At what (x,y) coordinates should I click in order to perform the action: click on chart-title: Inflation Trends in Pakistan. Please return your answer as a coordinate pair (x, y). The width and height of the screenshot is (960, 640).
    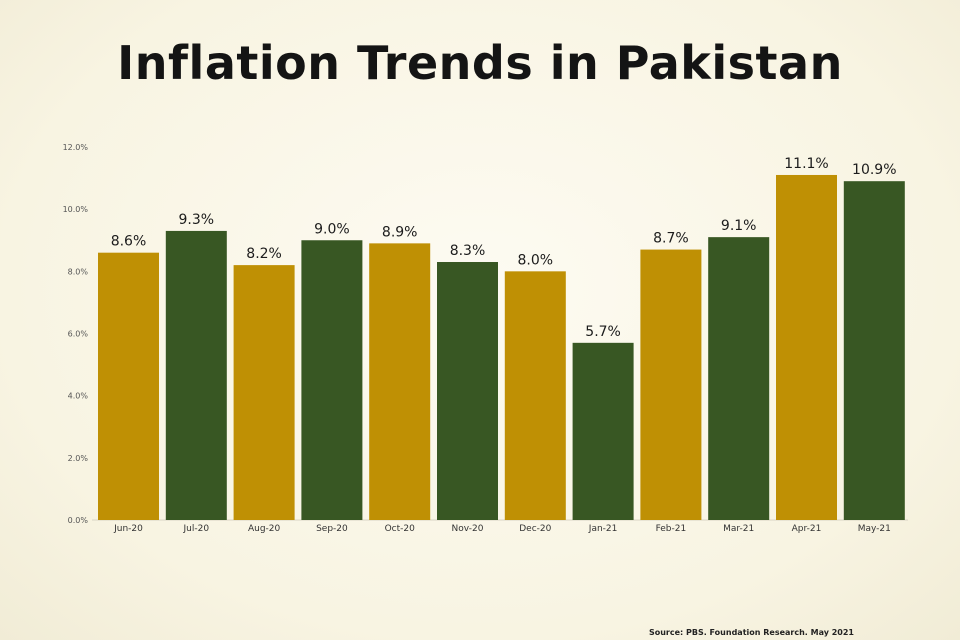
    Looking at the image, I should click on (480, 63).